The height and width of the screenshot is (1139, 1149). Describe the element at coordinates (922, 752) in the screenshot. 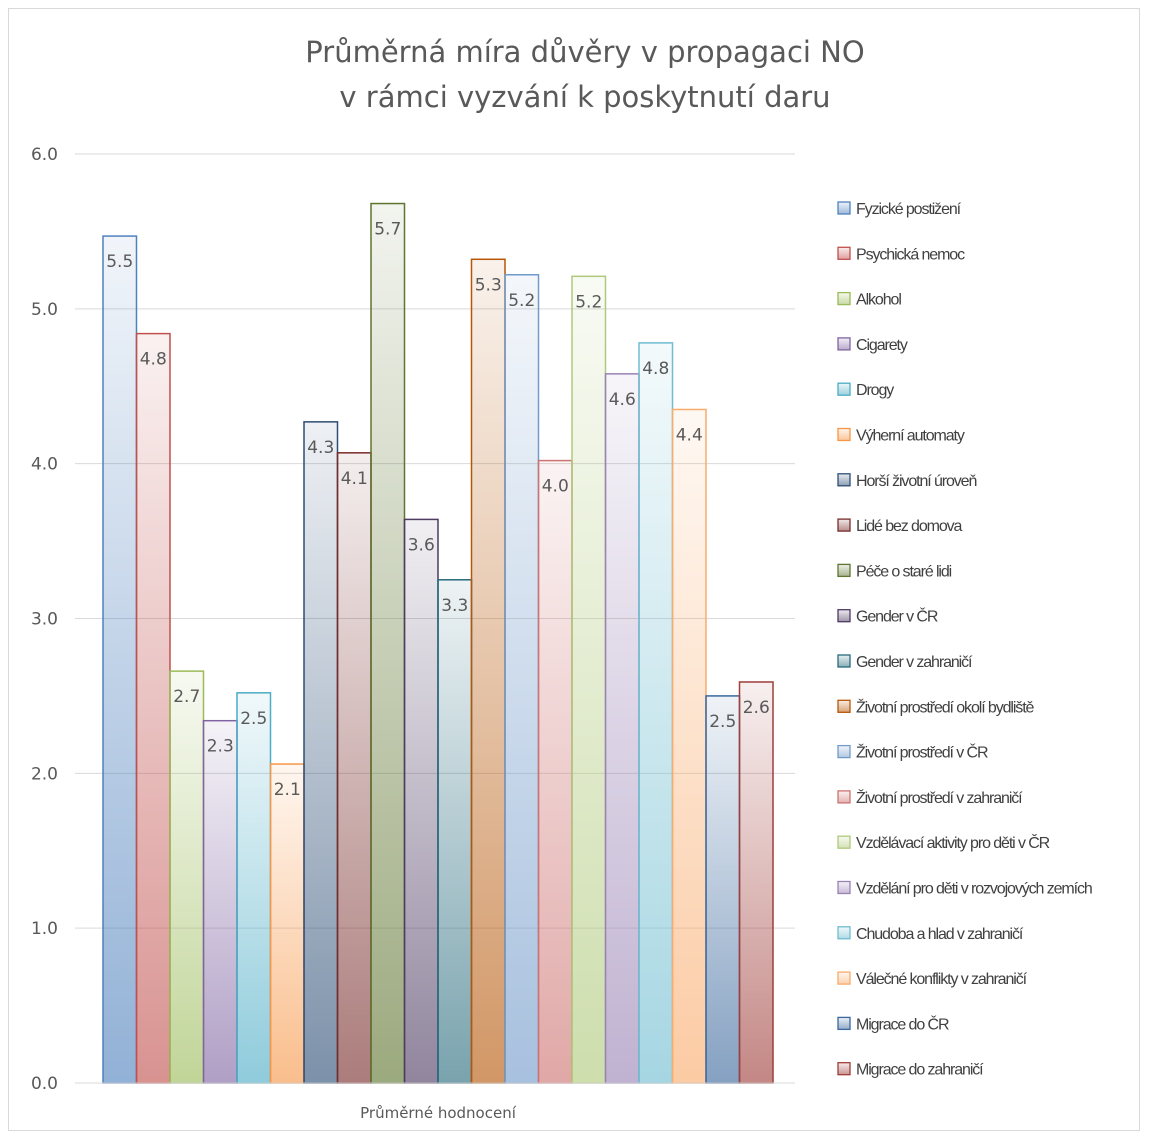

I see `legend-entry-13: Životní prostředí v ČR` at that location.